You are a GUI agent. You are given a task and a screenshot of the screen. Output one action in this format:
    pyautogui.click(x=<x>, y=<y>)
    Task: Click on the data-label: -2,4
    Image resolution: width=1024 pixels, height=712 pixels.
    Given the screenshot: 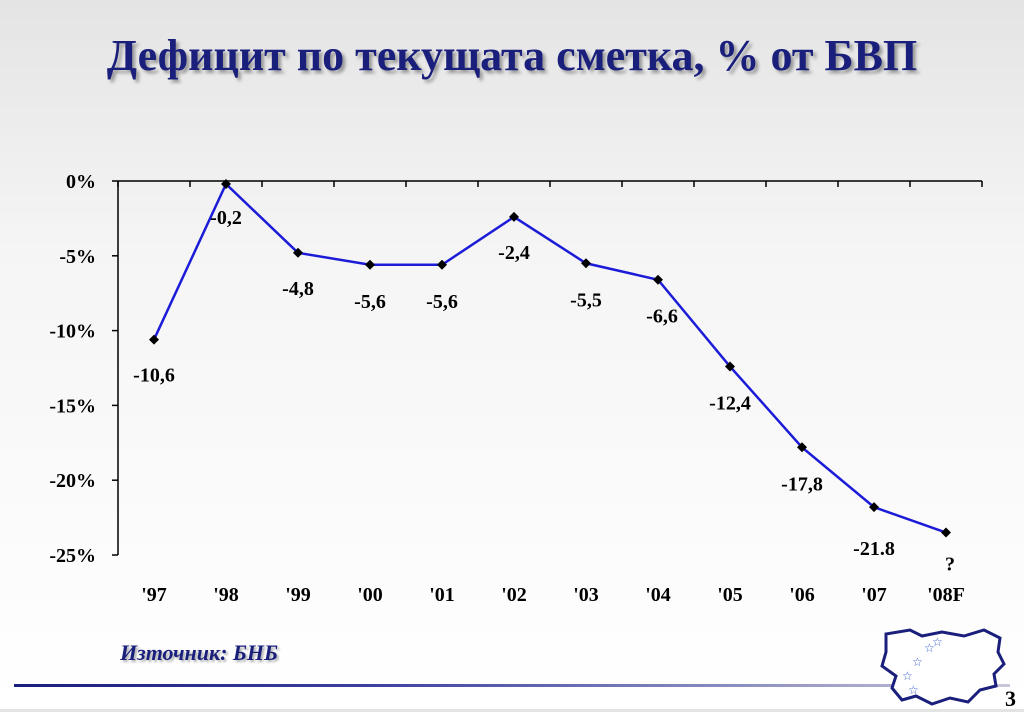 What is the action you would take?
    pyautogui.click(x=514, y=253)
    